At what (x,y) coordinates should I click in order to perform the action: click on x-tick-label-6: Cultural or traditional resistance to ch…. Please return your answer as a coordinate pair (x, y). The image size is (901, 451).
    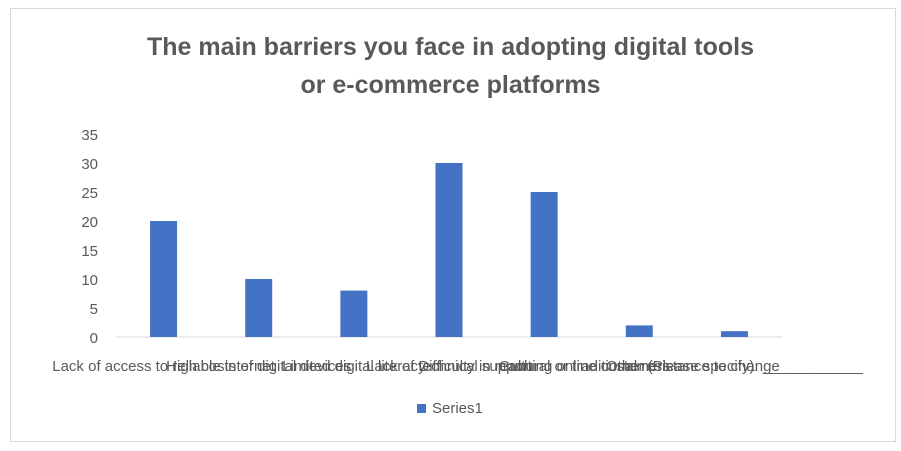
    Looking at the image, I should click on (639, 366).